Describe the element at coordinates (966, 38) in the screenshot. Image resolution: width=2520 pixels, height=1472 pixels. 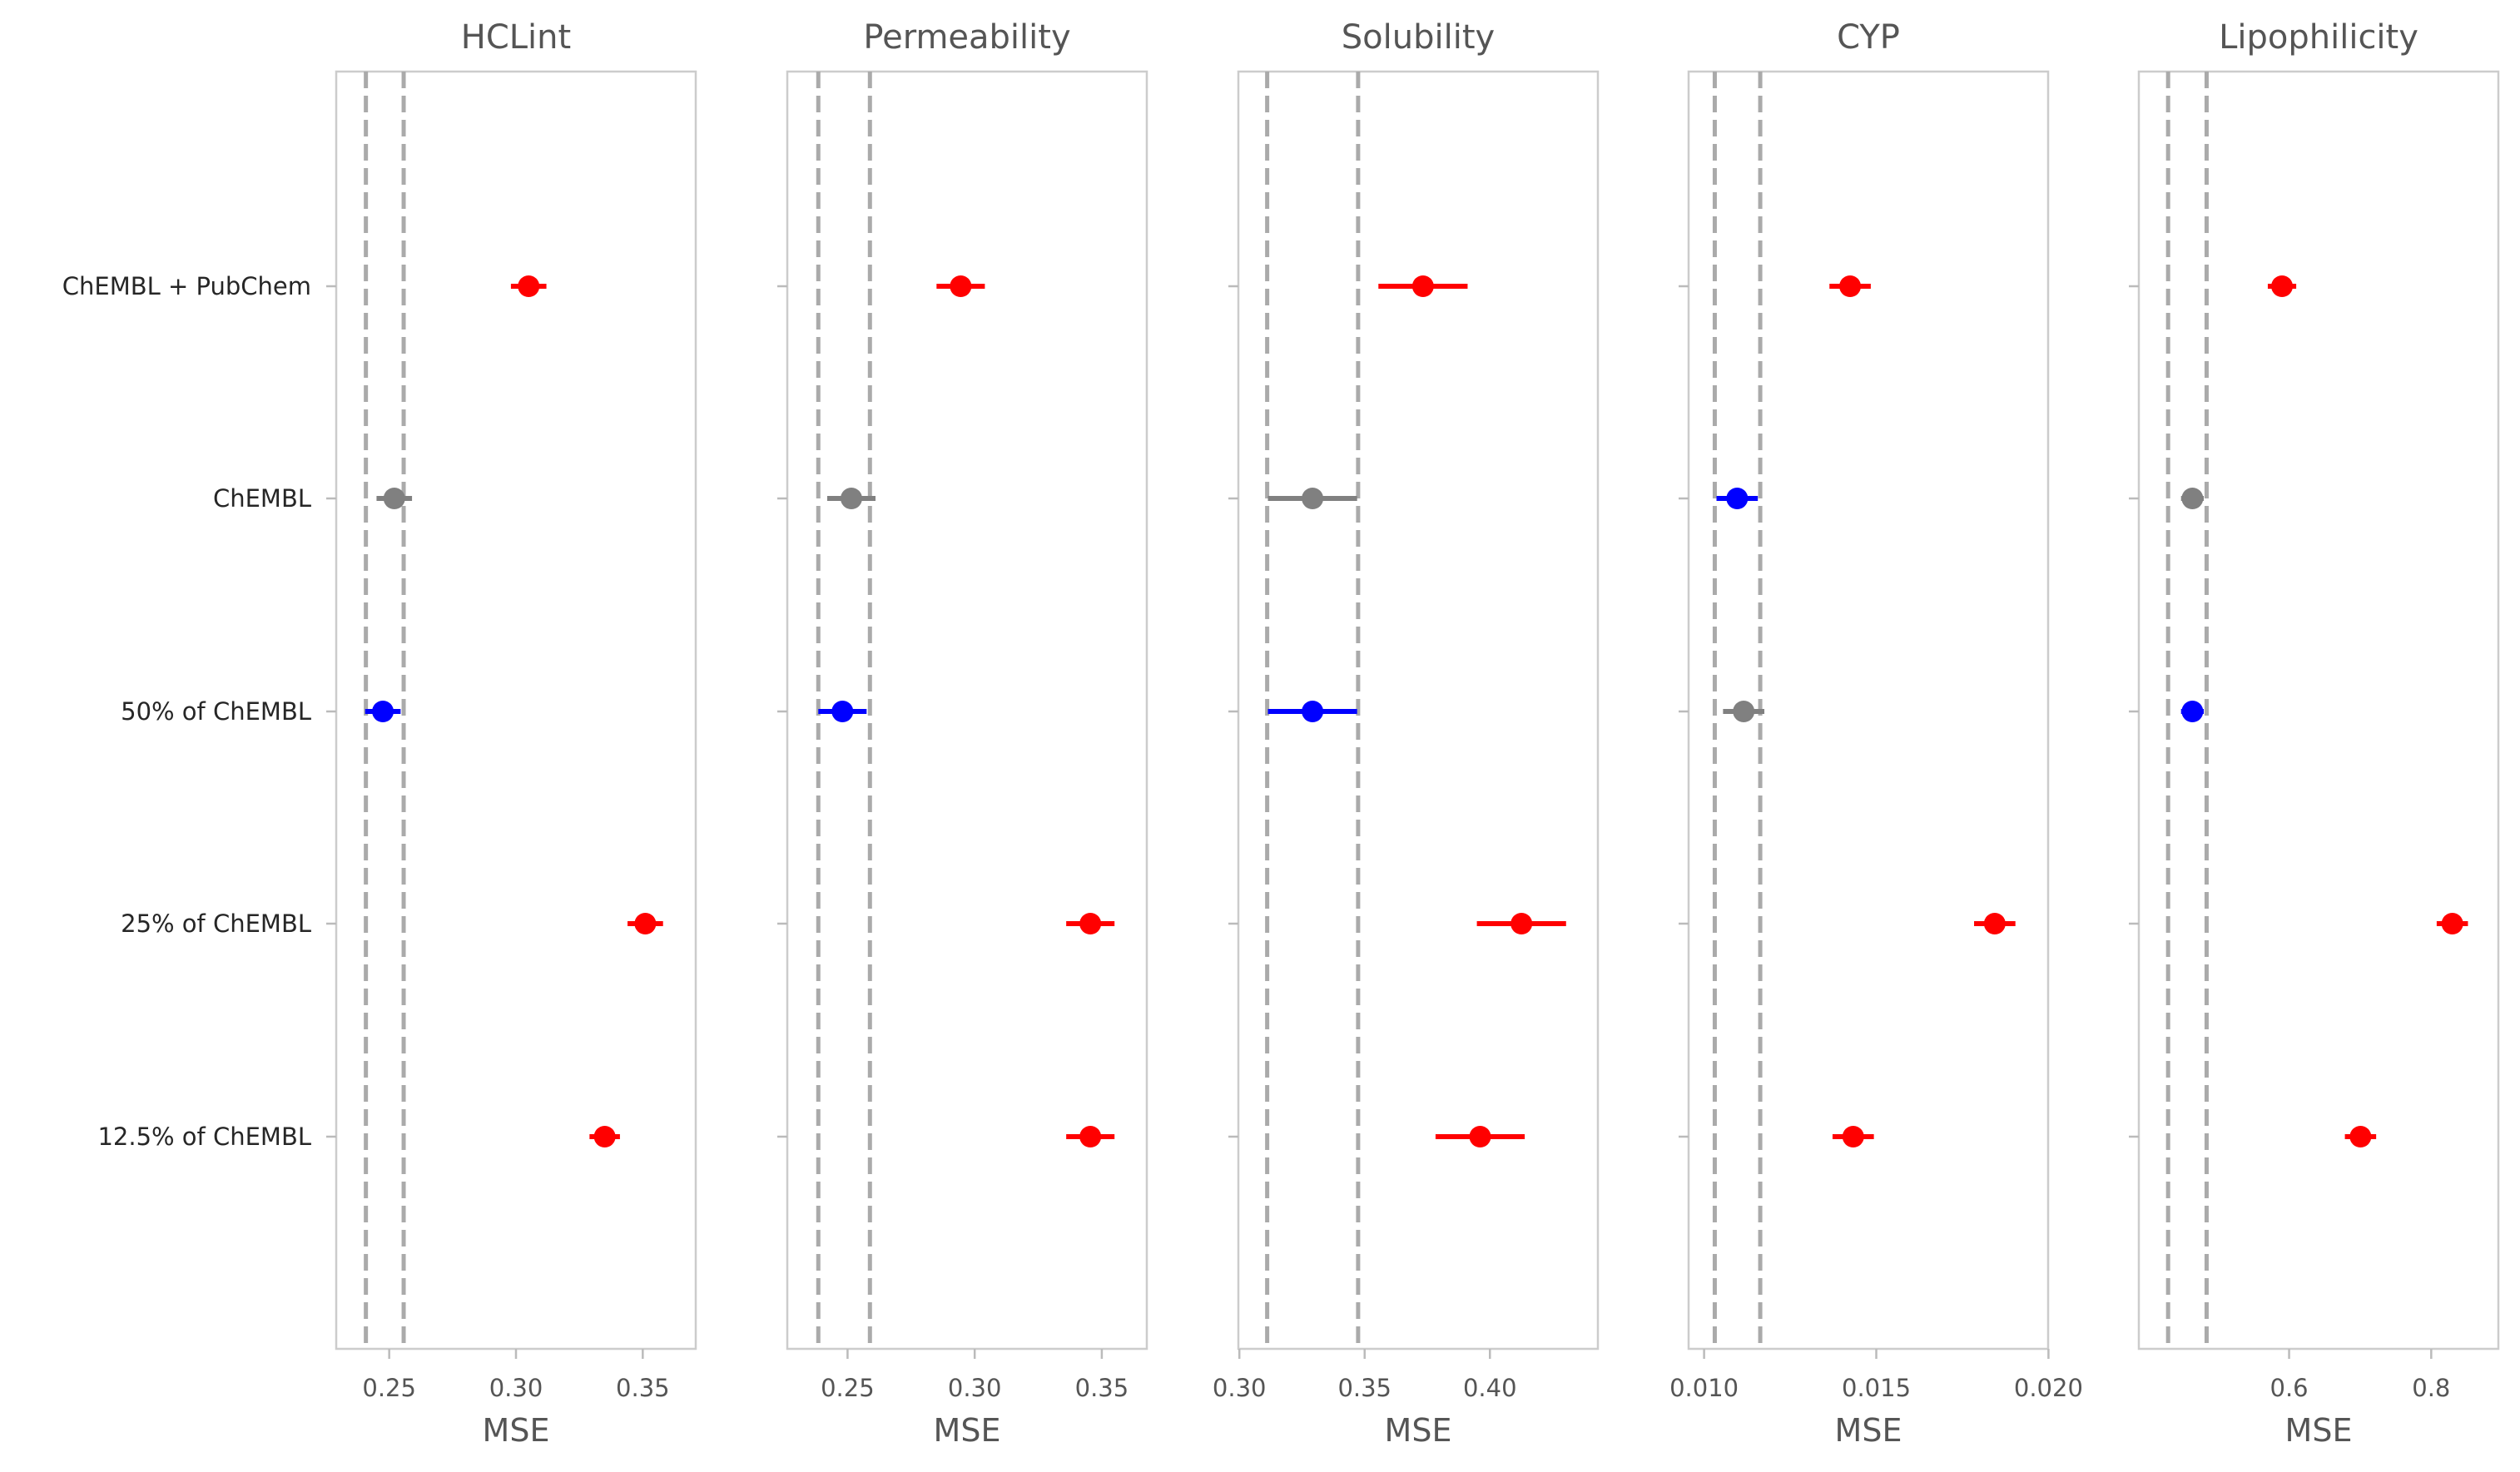
I see `panel-title: Permeability` at that location.